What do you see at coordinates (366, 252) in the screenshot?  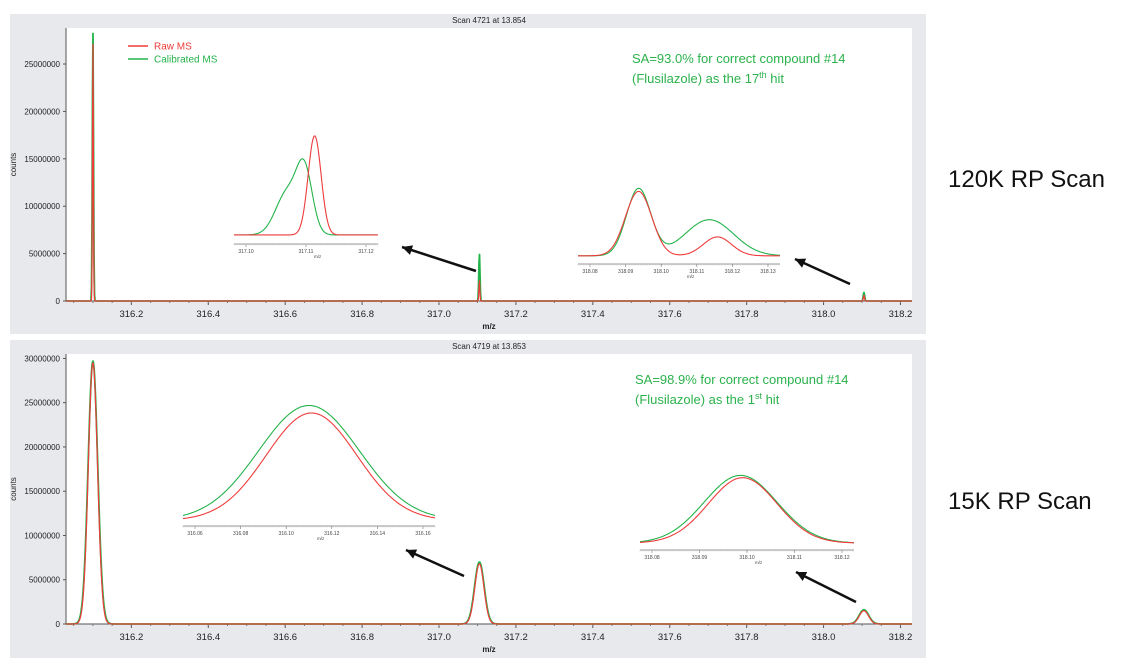 I see `inset-tick-label: 317.12` at bounding box center [366, 252].